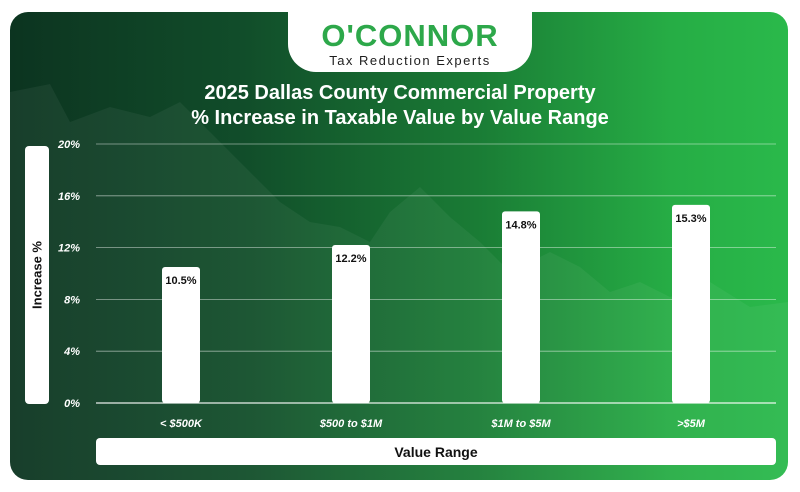 The image size is (800, 492). Describe the element at coordinates (69, 197) in the screenshot. I see `y-tick-label: 16%` at that location.